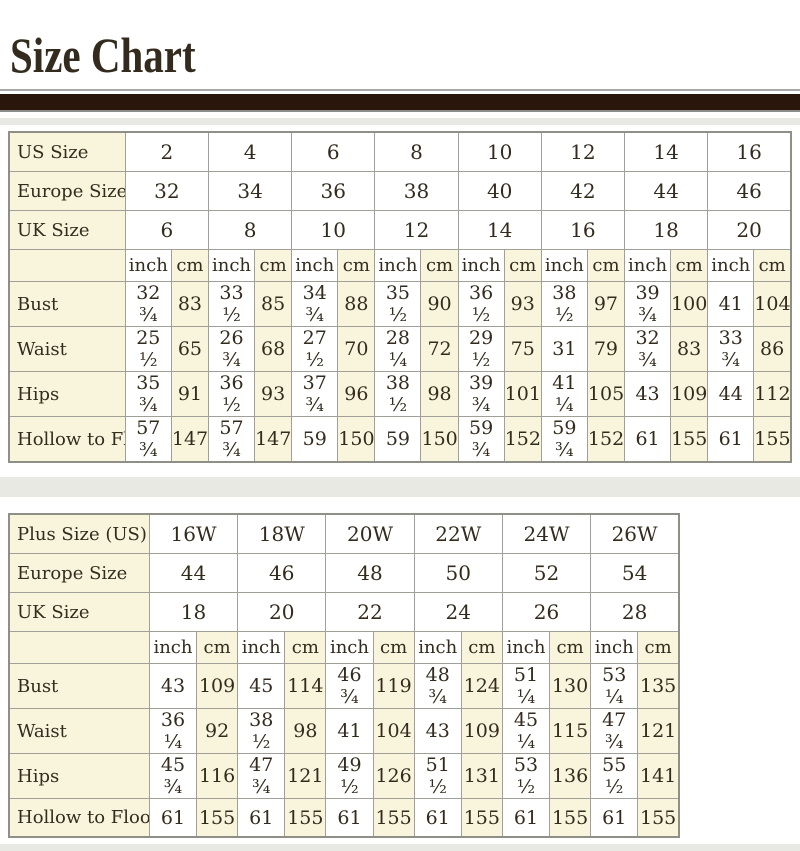 This screenshot has height=851, width=800. Describe the element at coordinates (658, 686) in the screenshot. I see `cm-value-cell: 135` at that location.